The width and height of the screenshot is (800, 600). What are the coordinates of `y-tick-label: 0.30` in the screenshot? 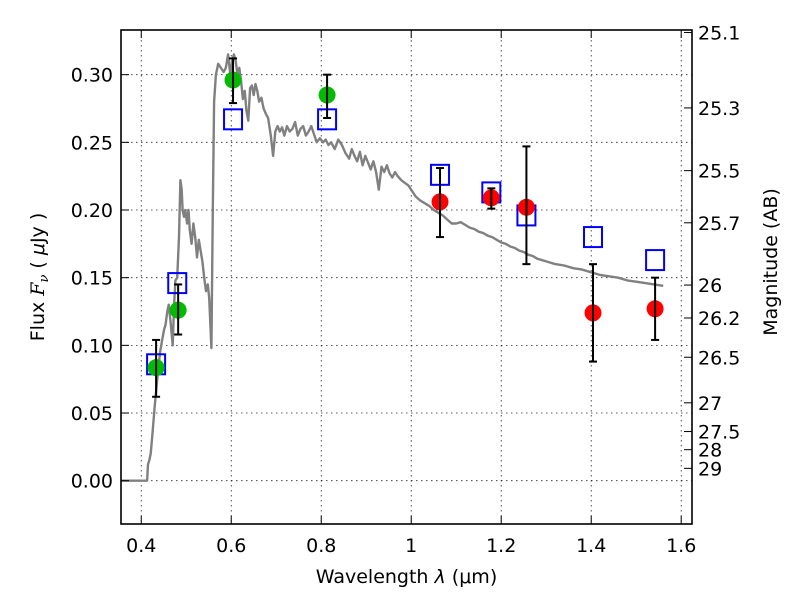 It's located at (92, 76).